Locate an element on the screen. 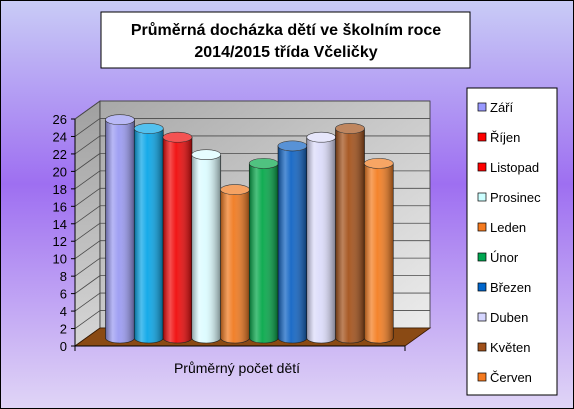 Image resolution: width=574 pixels, height=409 pixels. legend-label: Duben is located at coordinates (509, 317).